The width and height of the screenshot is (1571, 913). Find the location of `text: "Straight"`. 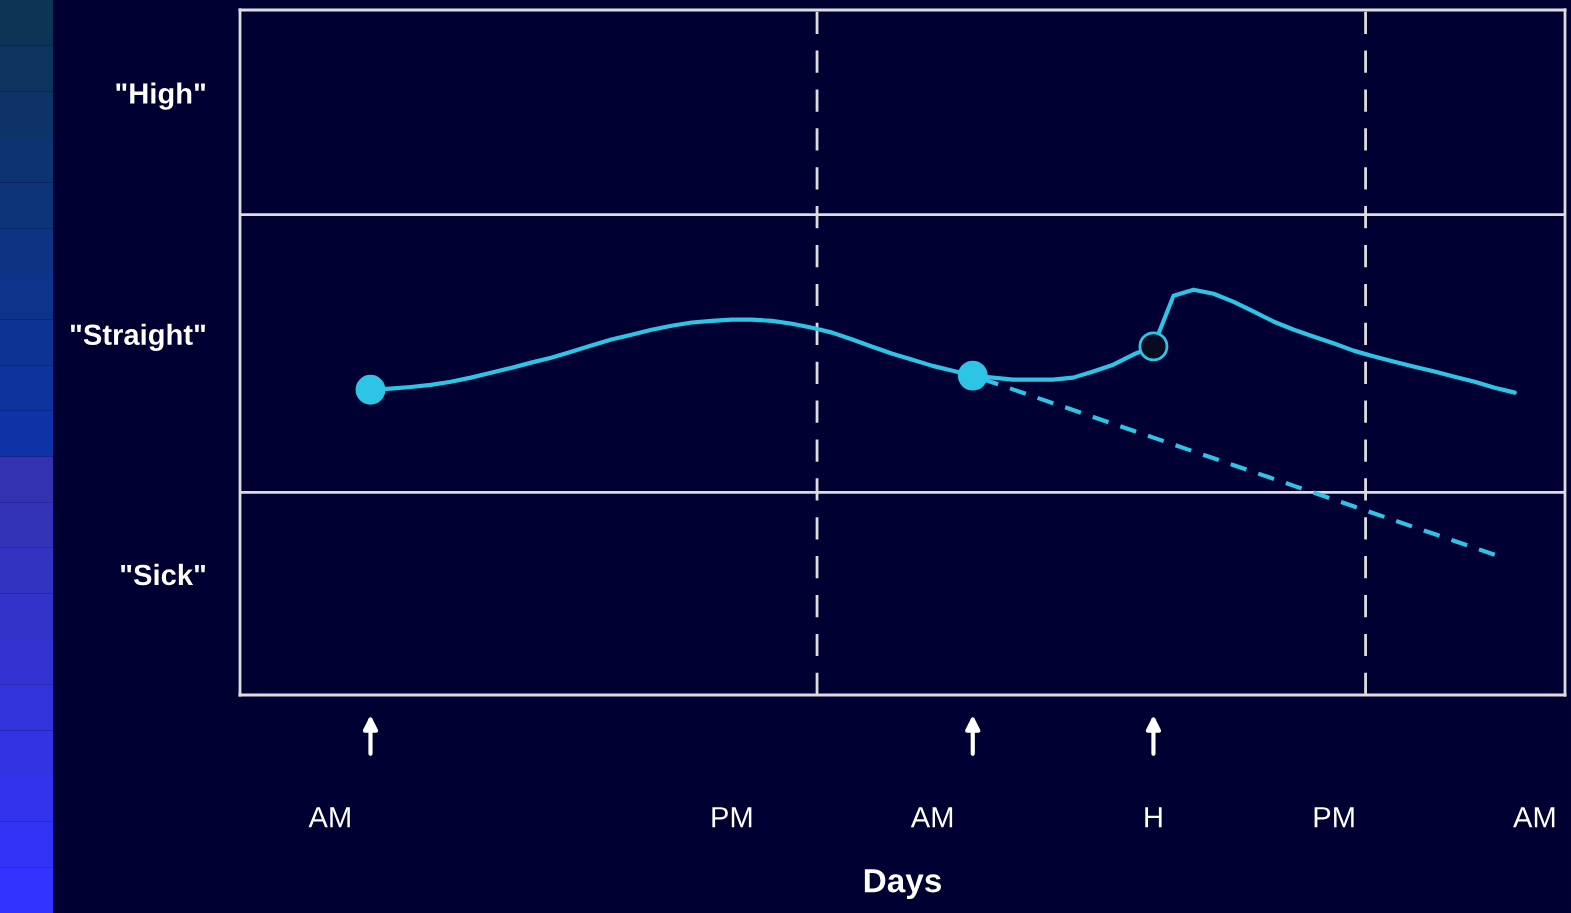

text: "Straight" is located at coordinates (137, 337).